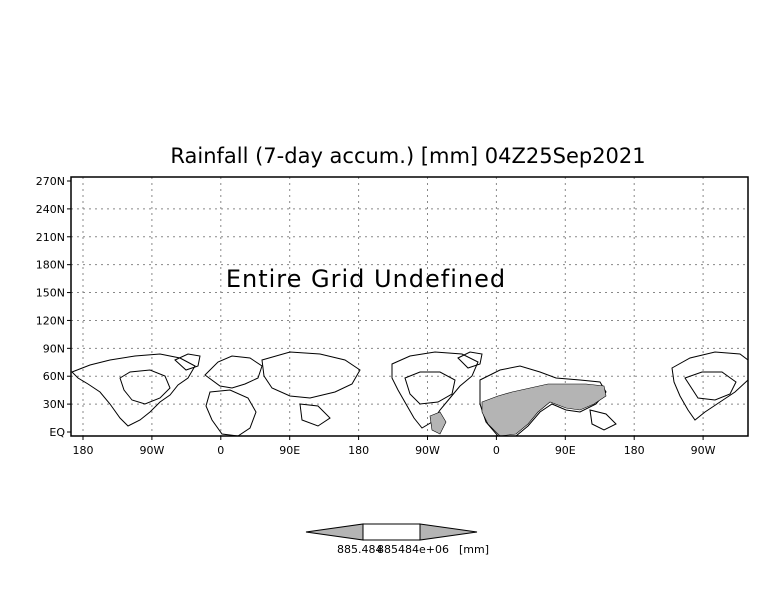 The image size is (784, 612). I want to click on colorbar: 885.484 885484e+06 [mm], so click(397, 539).